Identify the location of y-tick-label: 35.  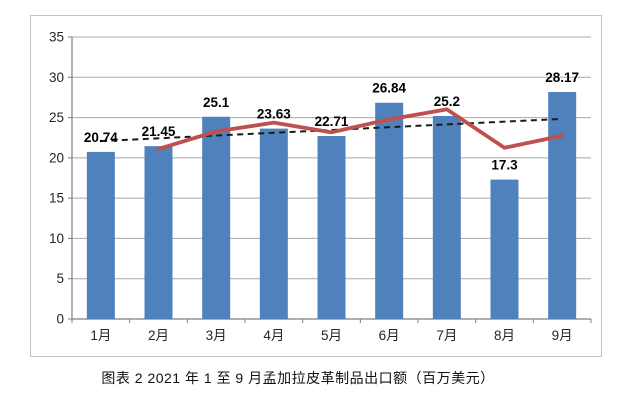
(56, 37).